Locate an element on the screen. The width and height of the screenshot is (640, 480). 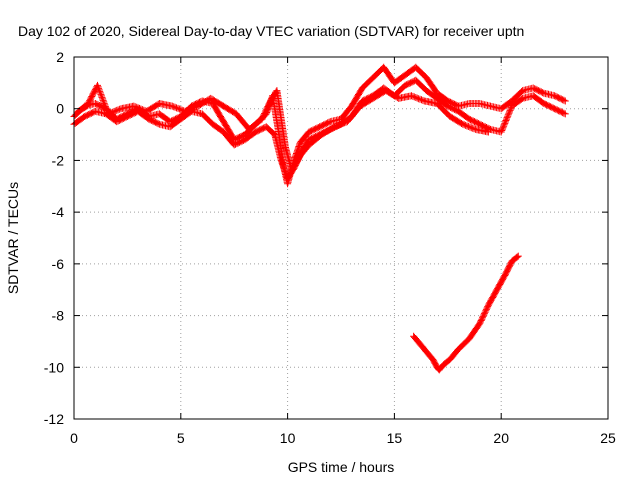
y-tick-label: 0 is located at coordinates (60, 109).